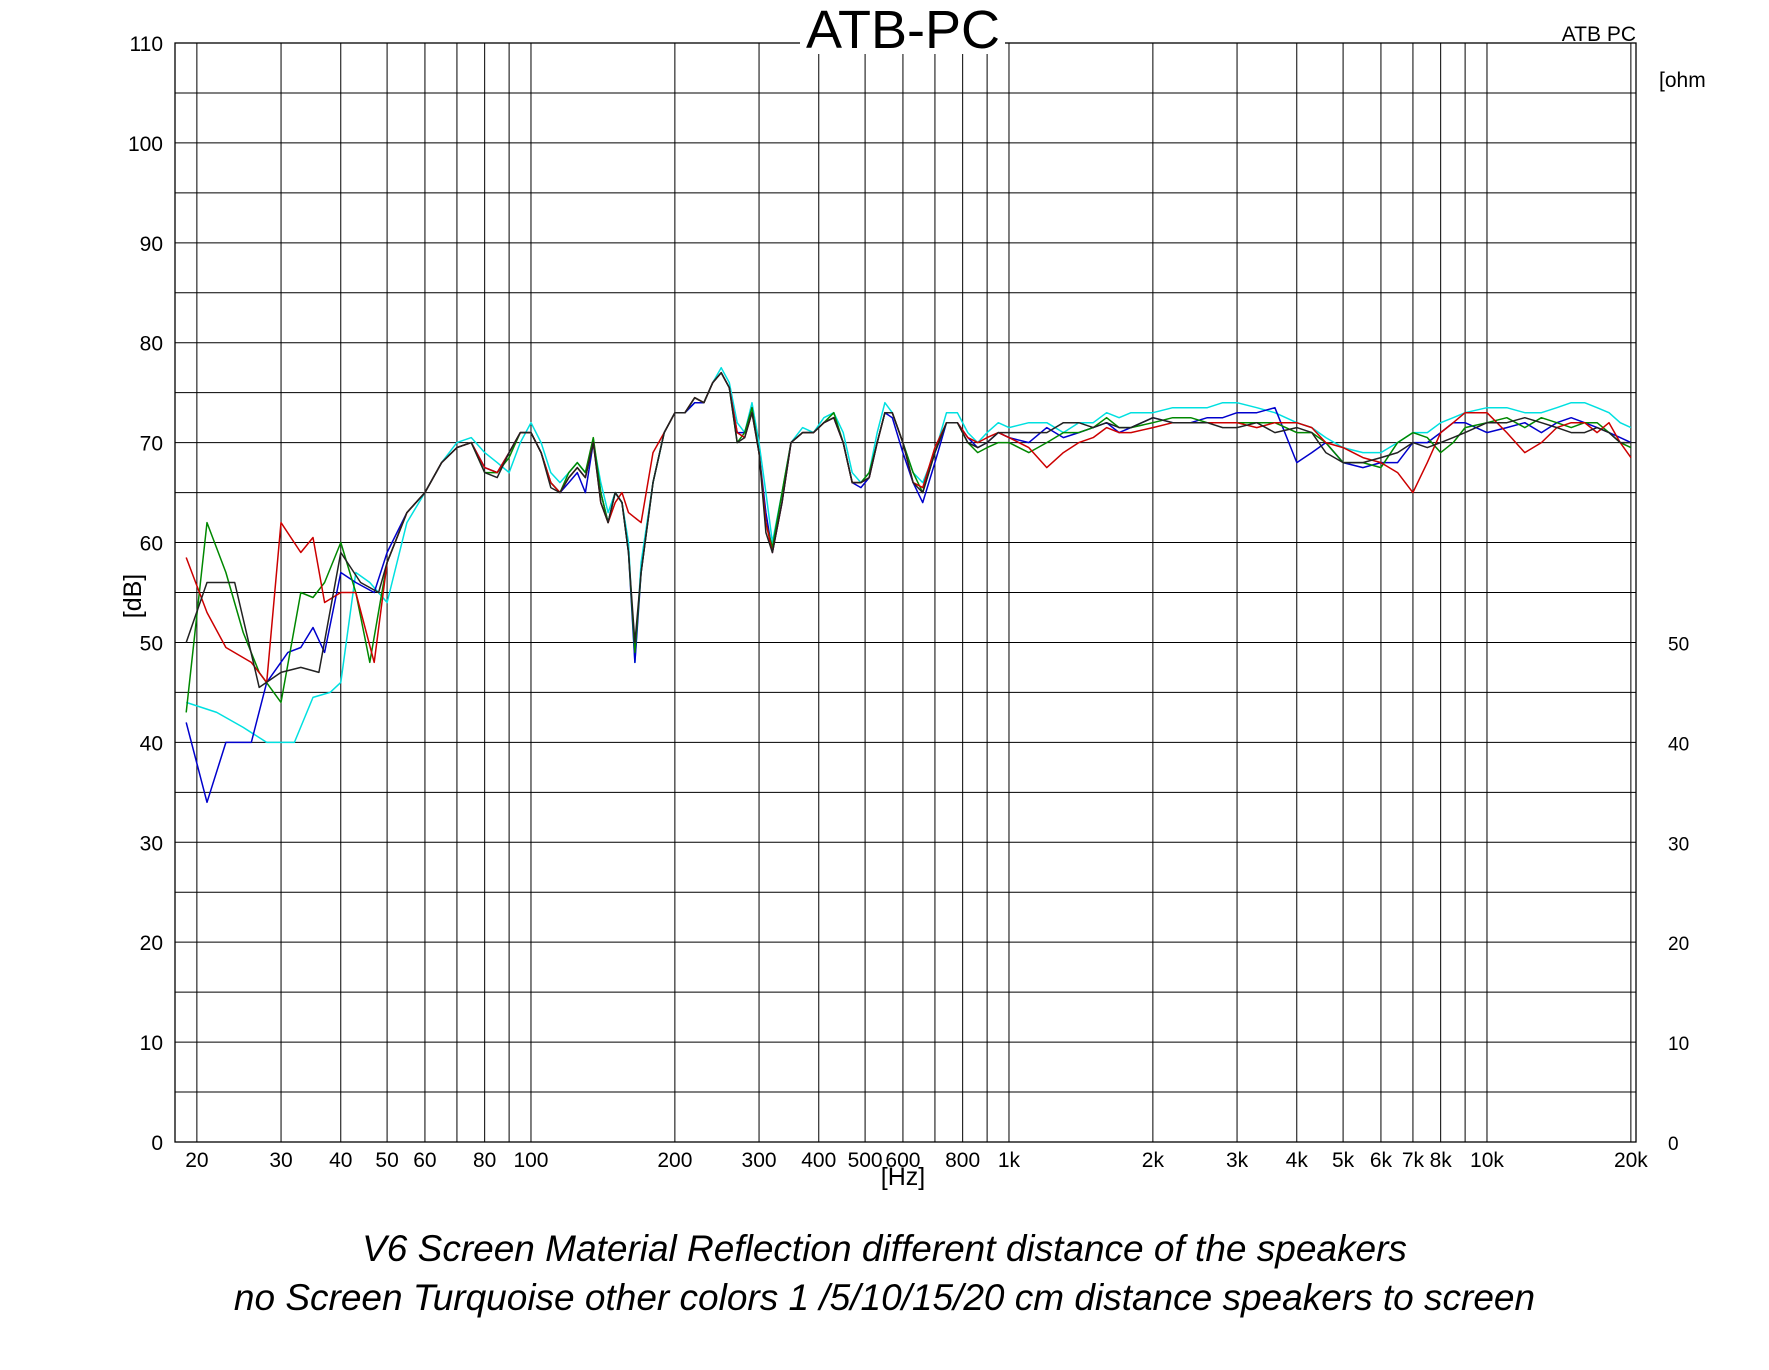 The image size is (1769, 1370). Describe the element at coordinates (865, 1160) in the screenshot. I see `x-tick-label: 500` at that location.